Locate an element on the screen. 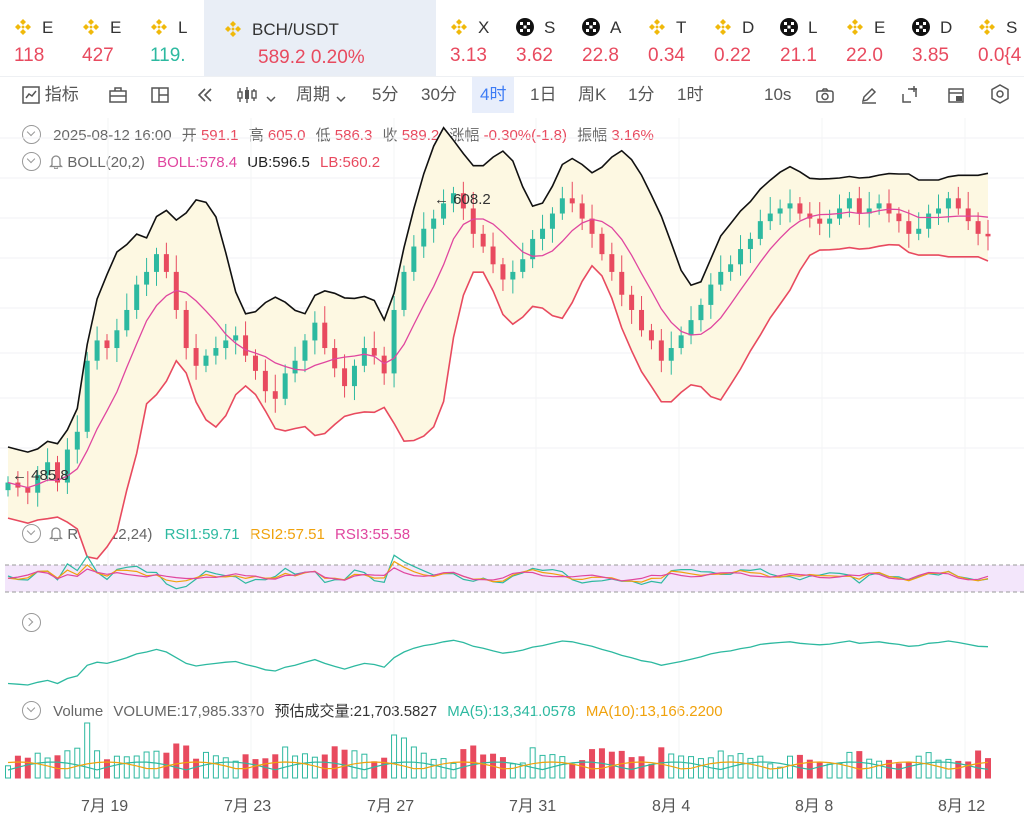  ticker-tab: E 118 is located at coordinates (34, 38).